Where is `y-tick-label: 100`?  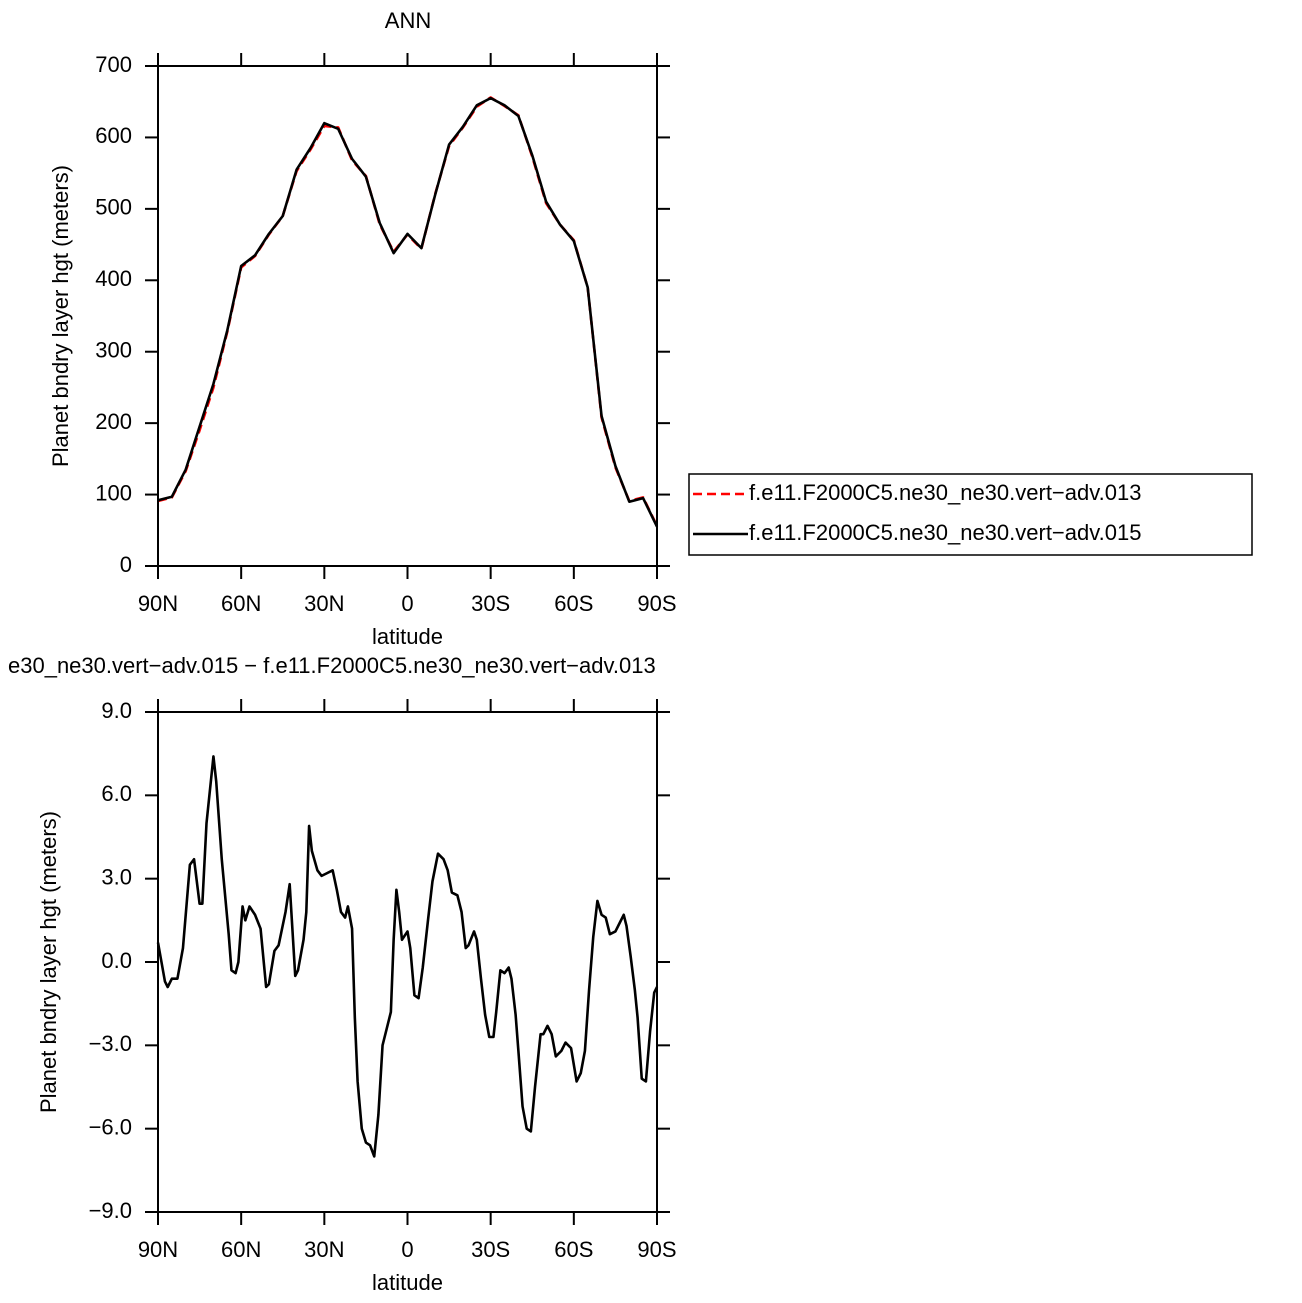 y-tick-label: 100 is located at coordinates (113, 492).